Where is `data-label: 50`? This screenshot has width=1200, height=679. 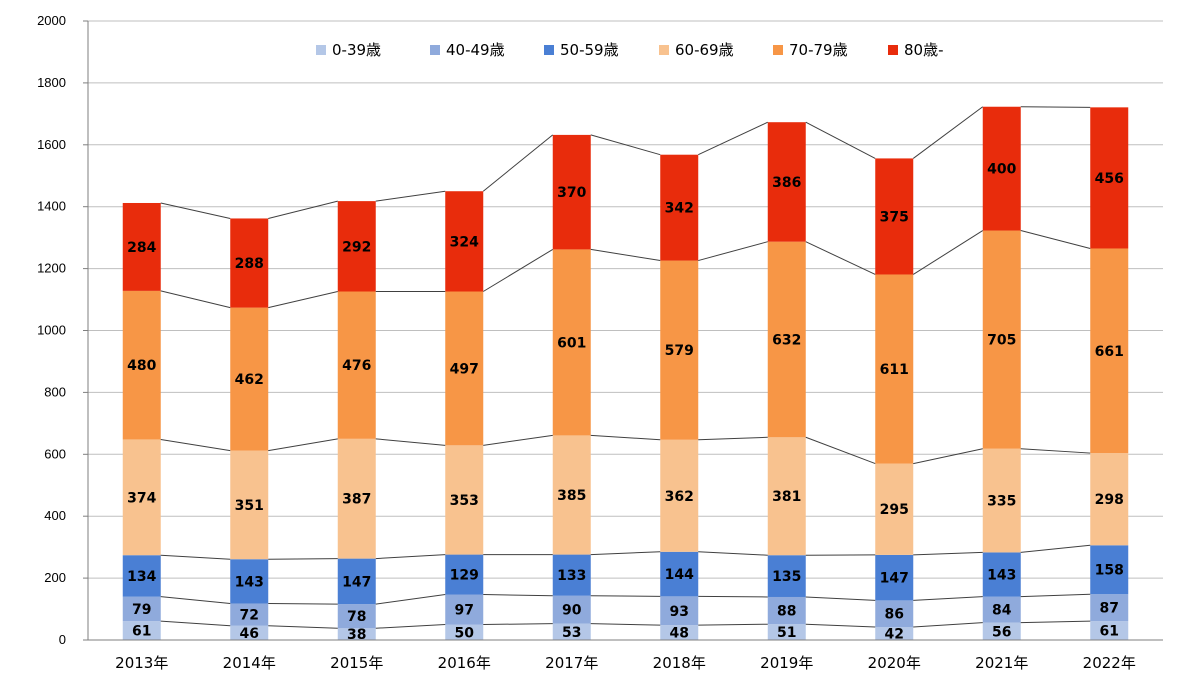 data-label: 50 is located at coordinates (465, 633).